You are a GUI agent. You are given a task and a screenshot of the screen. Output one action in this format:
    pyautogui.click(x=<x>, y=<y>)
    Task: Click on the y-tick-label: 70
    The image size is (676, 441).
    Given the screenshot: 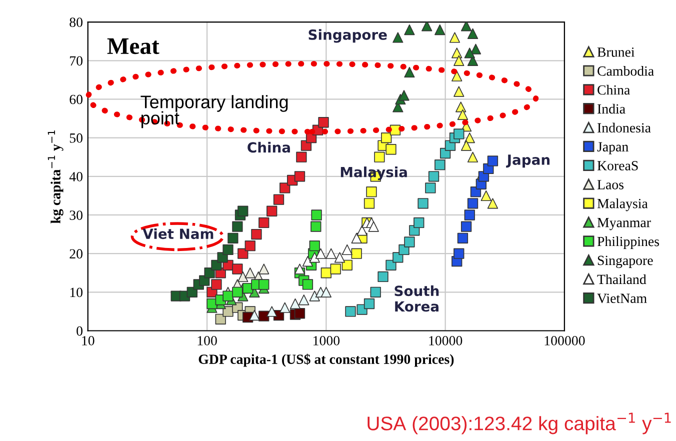 What is the action you would take?
    pyautogui.click(x=76, y=61)
    